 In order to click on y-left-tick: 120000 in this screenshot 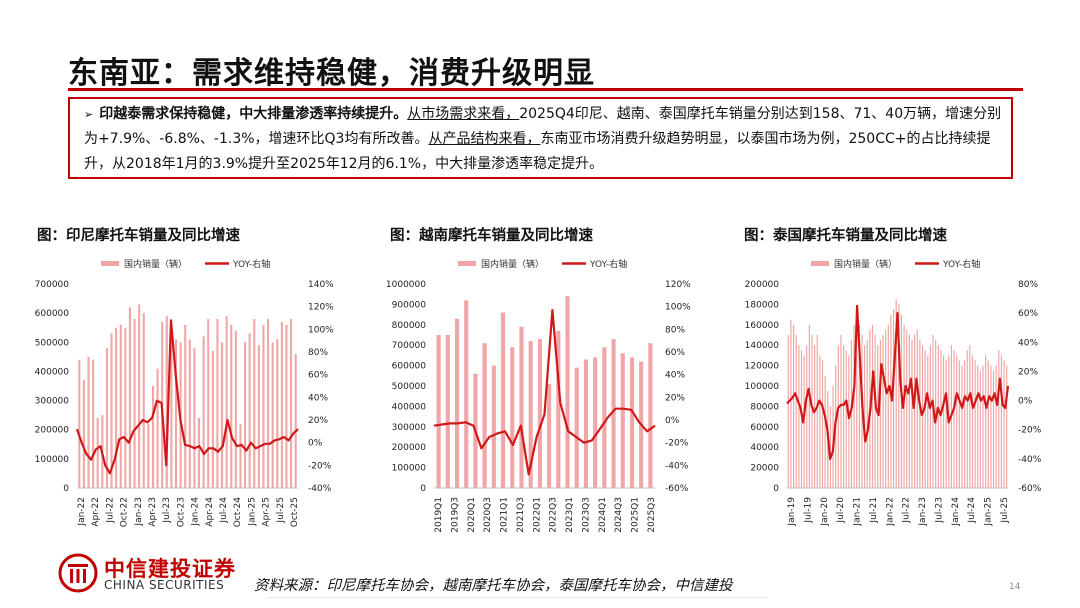, I will do `click(762, 367)`.